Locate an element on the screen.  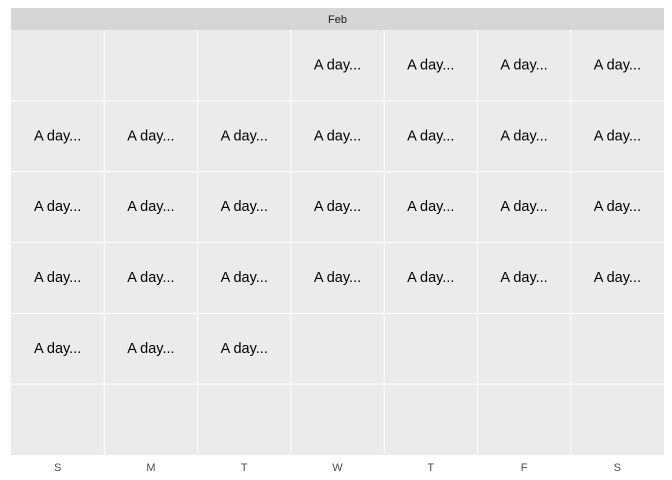
weekday-tick-label: M is located at coordinates (150, 468).